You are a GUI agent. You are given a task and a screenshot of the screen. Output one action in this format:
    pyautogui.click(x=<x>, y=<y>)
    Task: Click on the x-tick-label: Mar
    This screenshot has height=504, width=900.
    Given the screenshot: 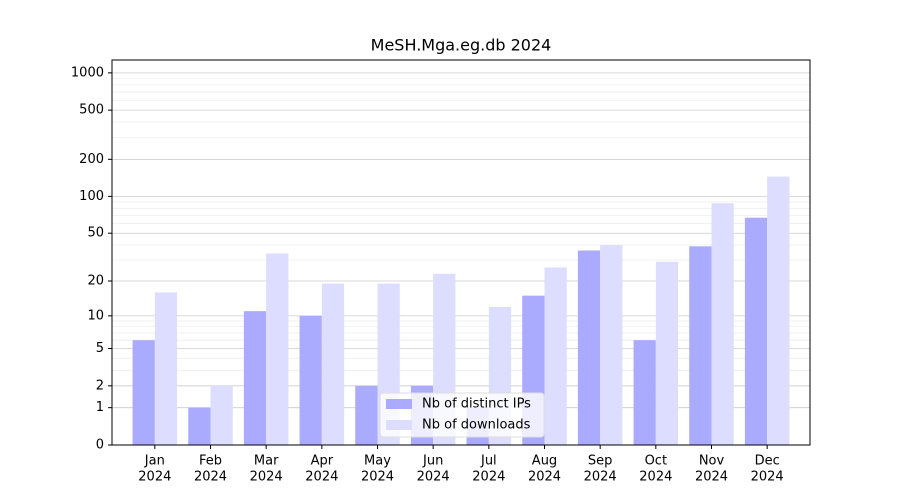 What is the action you would take?
    pyautogui.click(x=266, y=461)
    